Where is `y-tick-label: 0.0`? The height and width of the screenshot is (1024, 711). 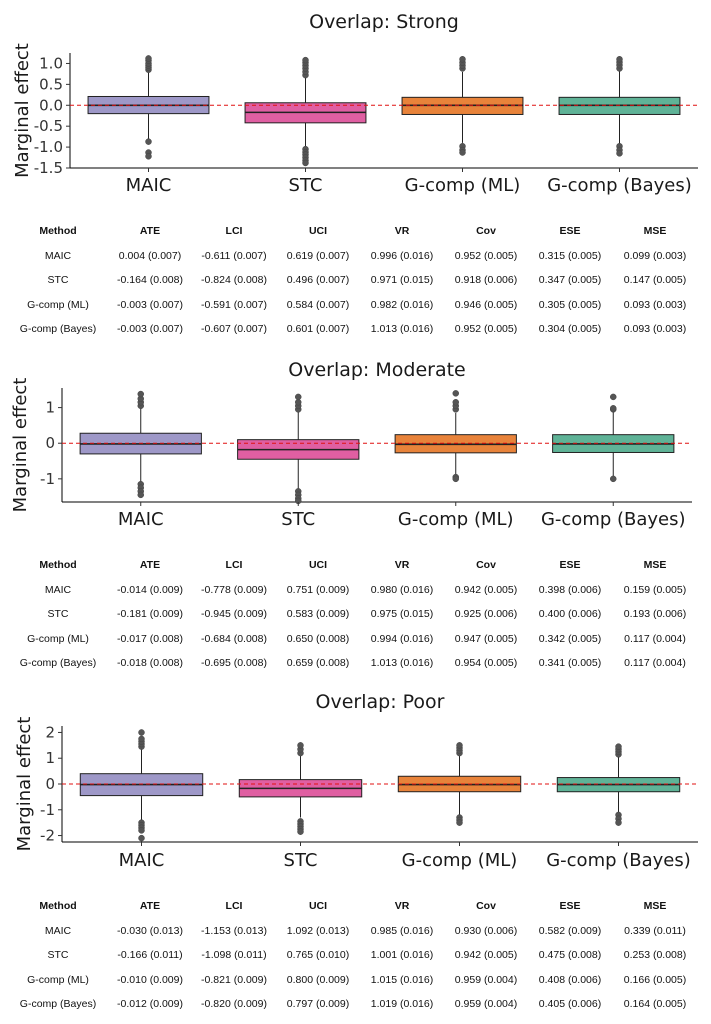
y-tick-label: 0.0 is located at coordinates (51, 105).